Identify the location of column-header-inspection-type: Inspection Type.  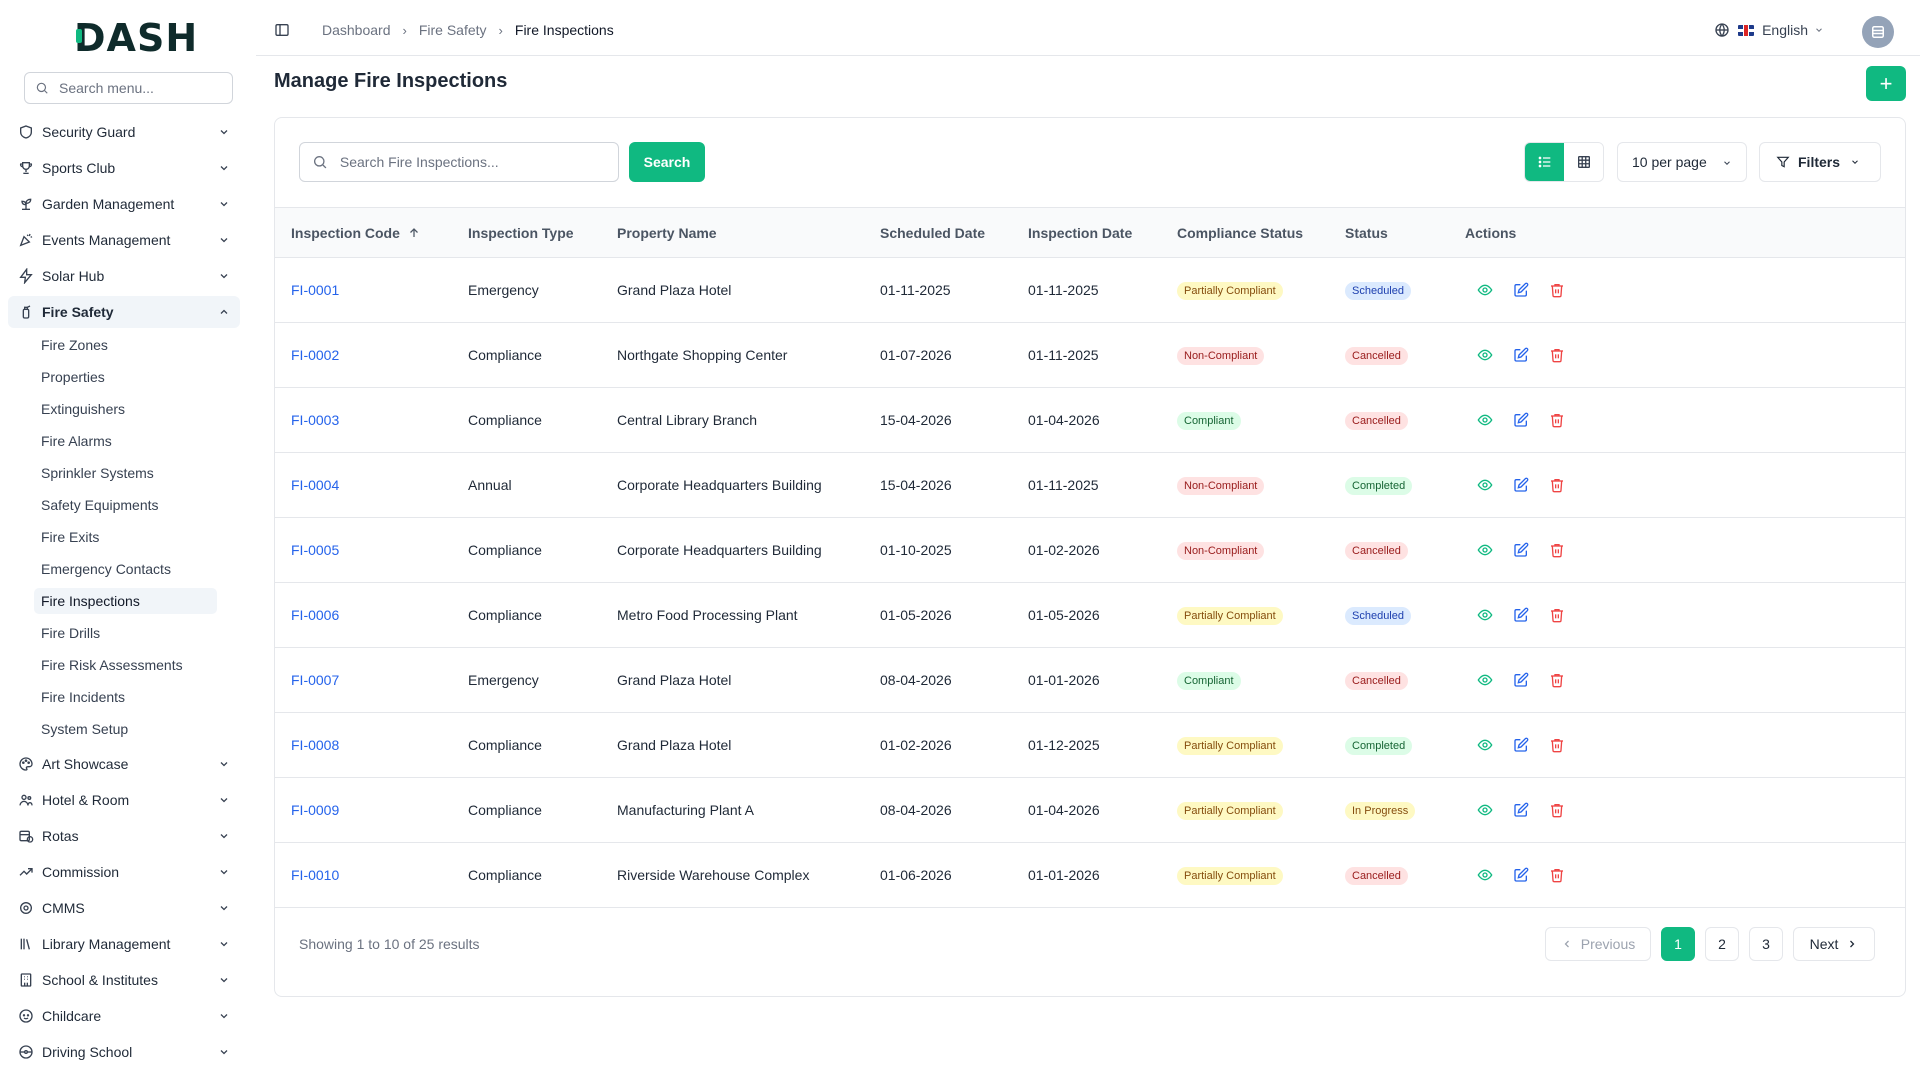
(526, 232).